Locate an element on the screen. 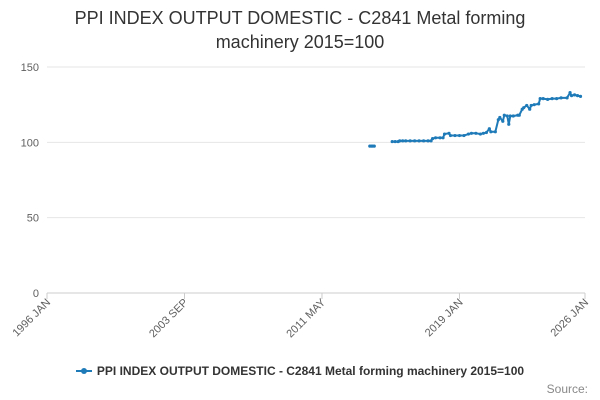  x-tick-label-3: 2019 JAN is located at coordinates (444, 318).